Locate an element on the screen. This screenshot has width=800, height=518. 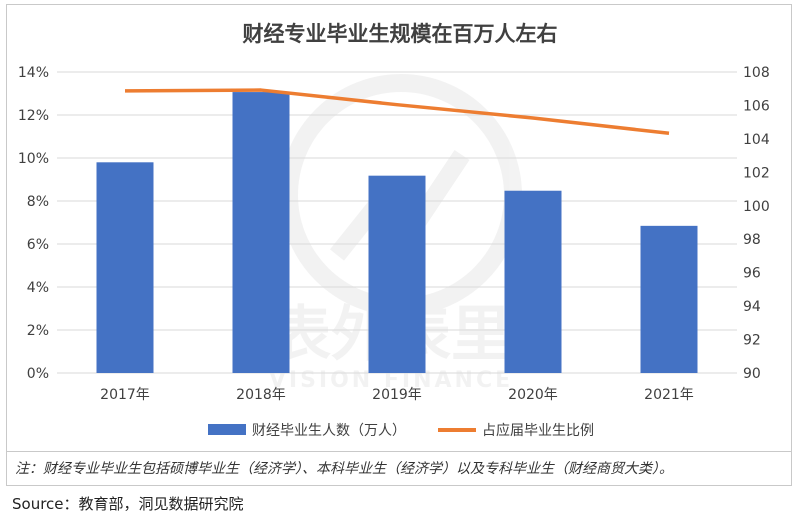
right-tick-label: 92 is located at coordinates (752, 341).